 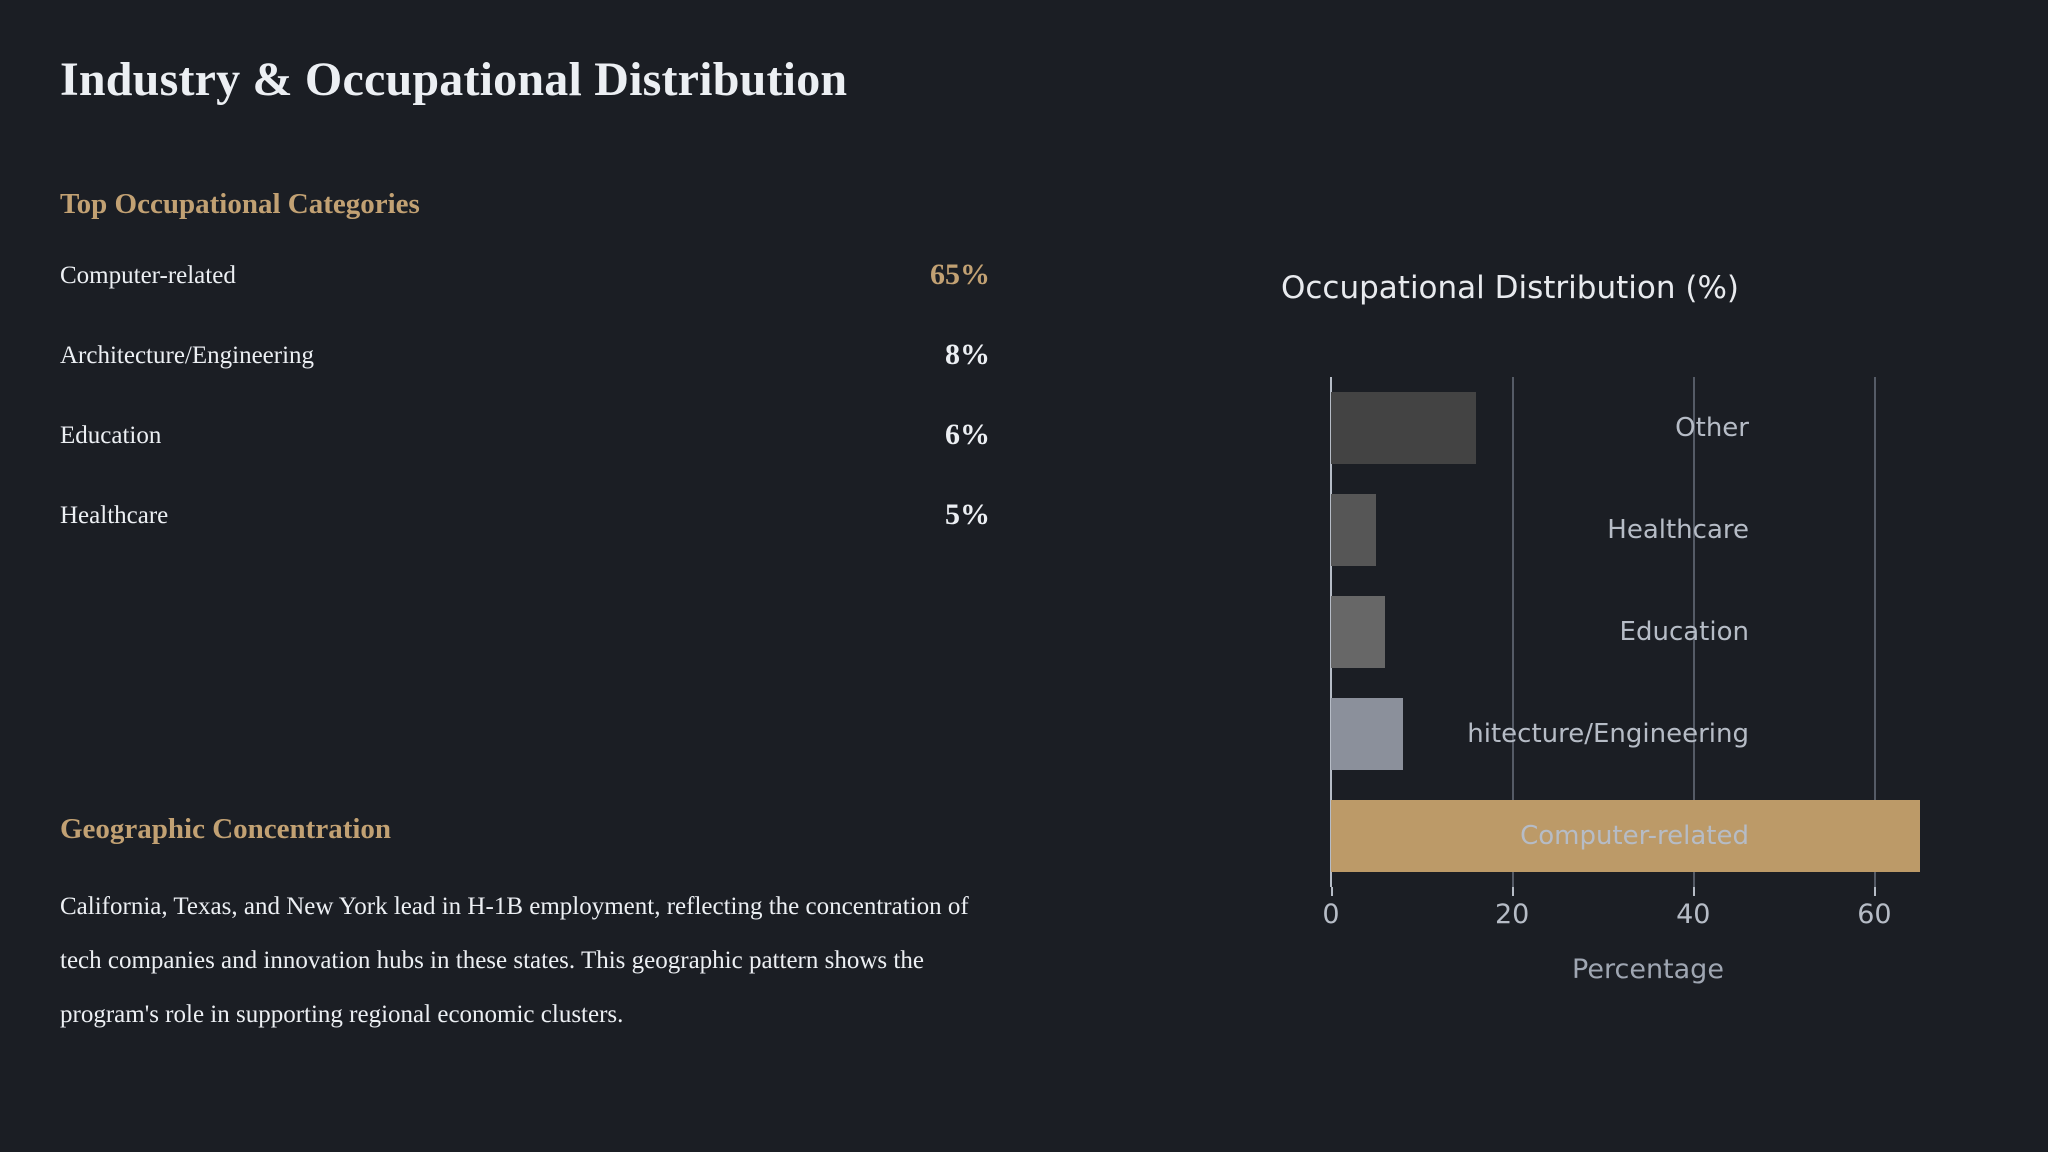 What do you see at coordinates (148, 275) in the screenshot?
I see `occupation-label: Computer-related` at bounding box center [148, 275].